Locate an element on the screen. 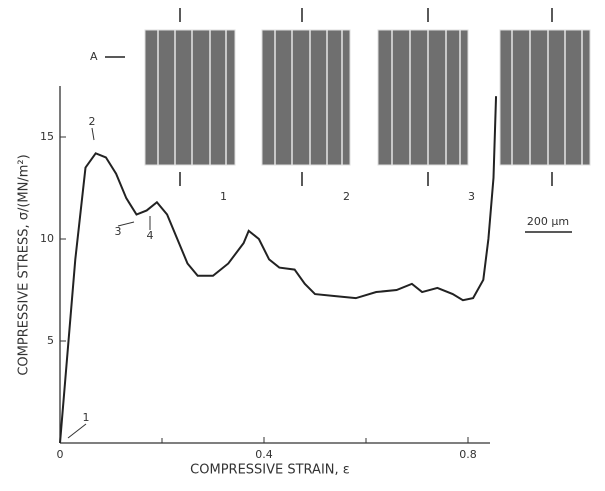 This screenshot has height=491, width=605. x-axis-label: COMPRESSIVE STRAIN, ε is located at coordinates (270, 470).